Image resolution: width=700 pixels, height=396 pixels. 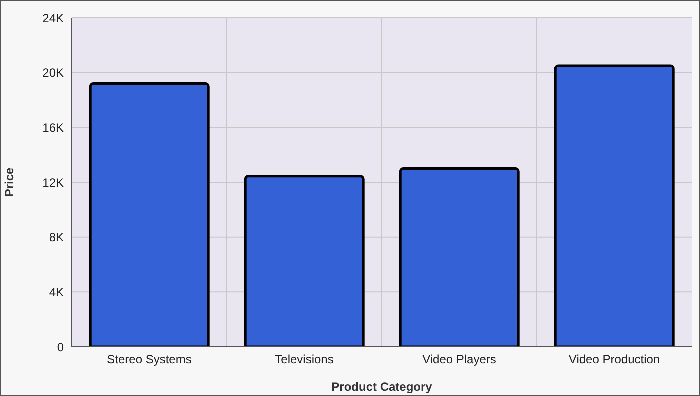 I want to click on x-axis-title: Product Category, so click(x=382, y=387).